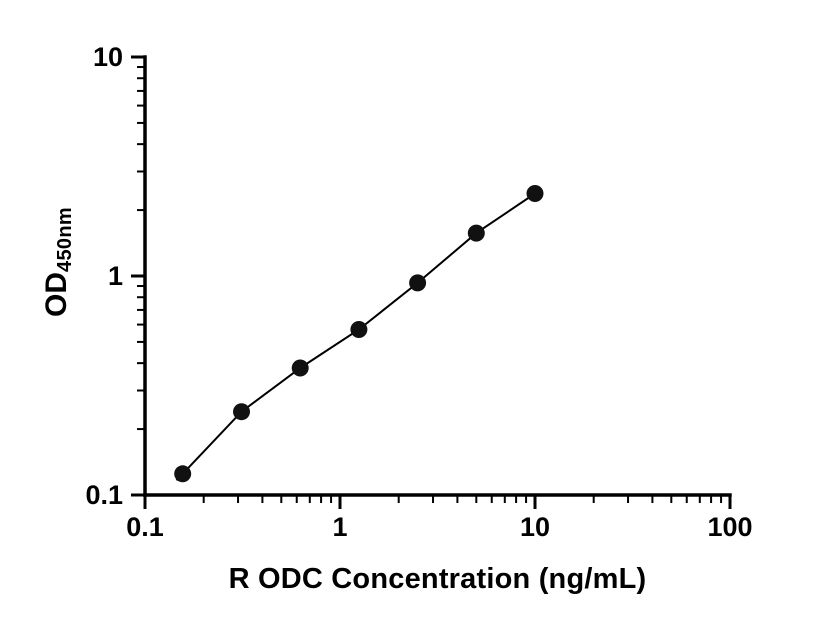 This screenshot has width=816, height=640. What do you see at coordinates (729, 527) in the screenshot?
I see `x-tick-label: 100` at bounding box center [729, 527].